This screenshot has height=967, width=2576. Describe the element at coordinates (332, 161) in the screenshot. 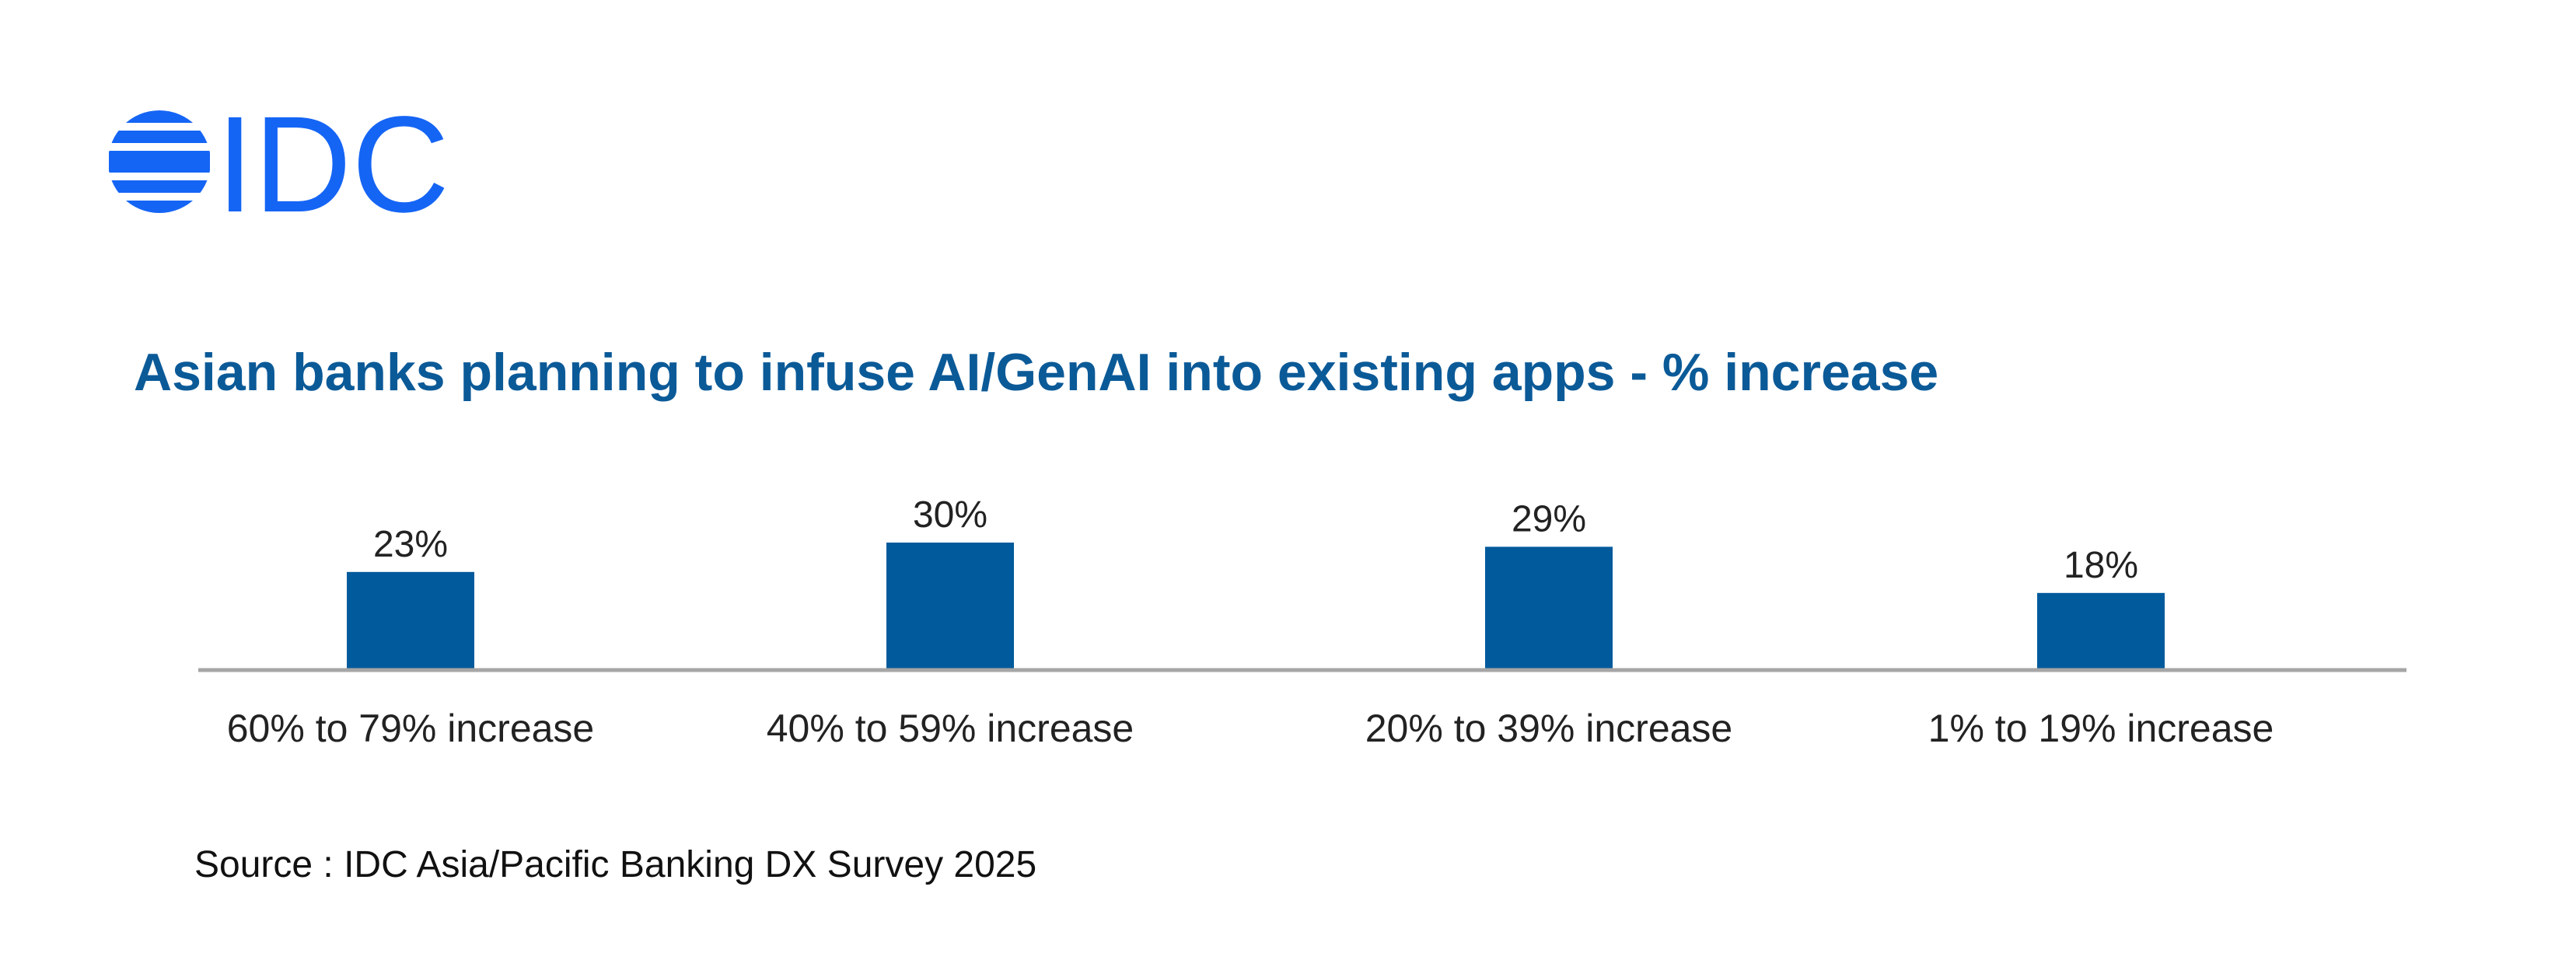

I see `logo-text: IDC` at that location.